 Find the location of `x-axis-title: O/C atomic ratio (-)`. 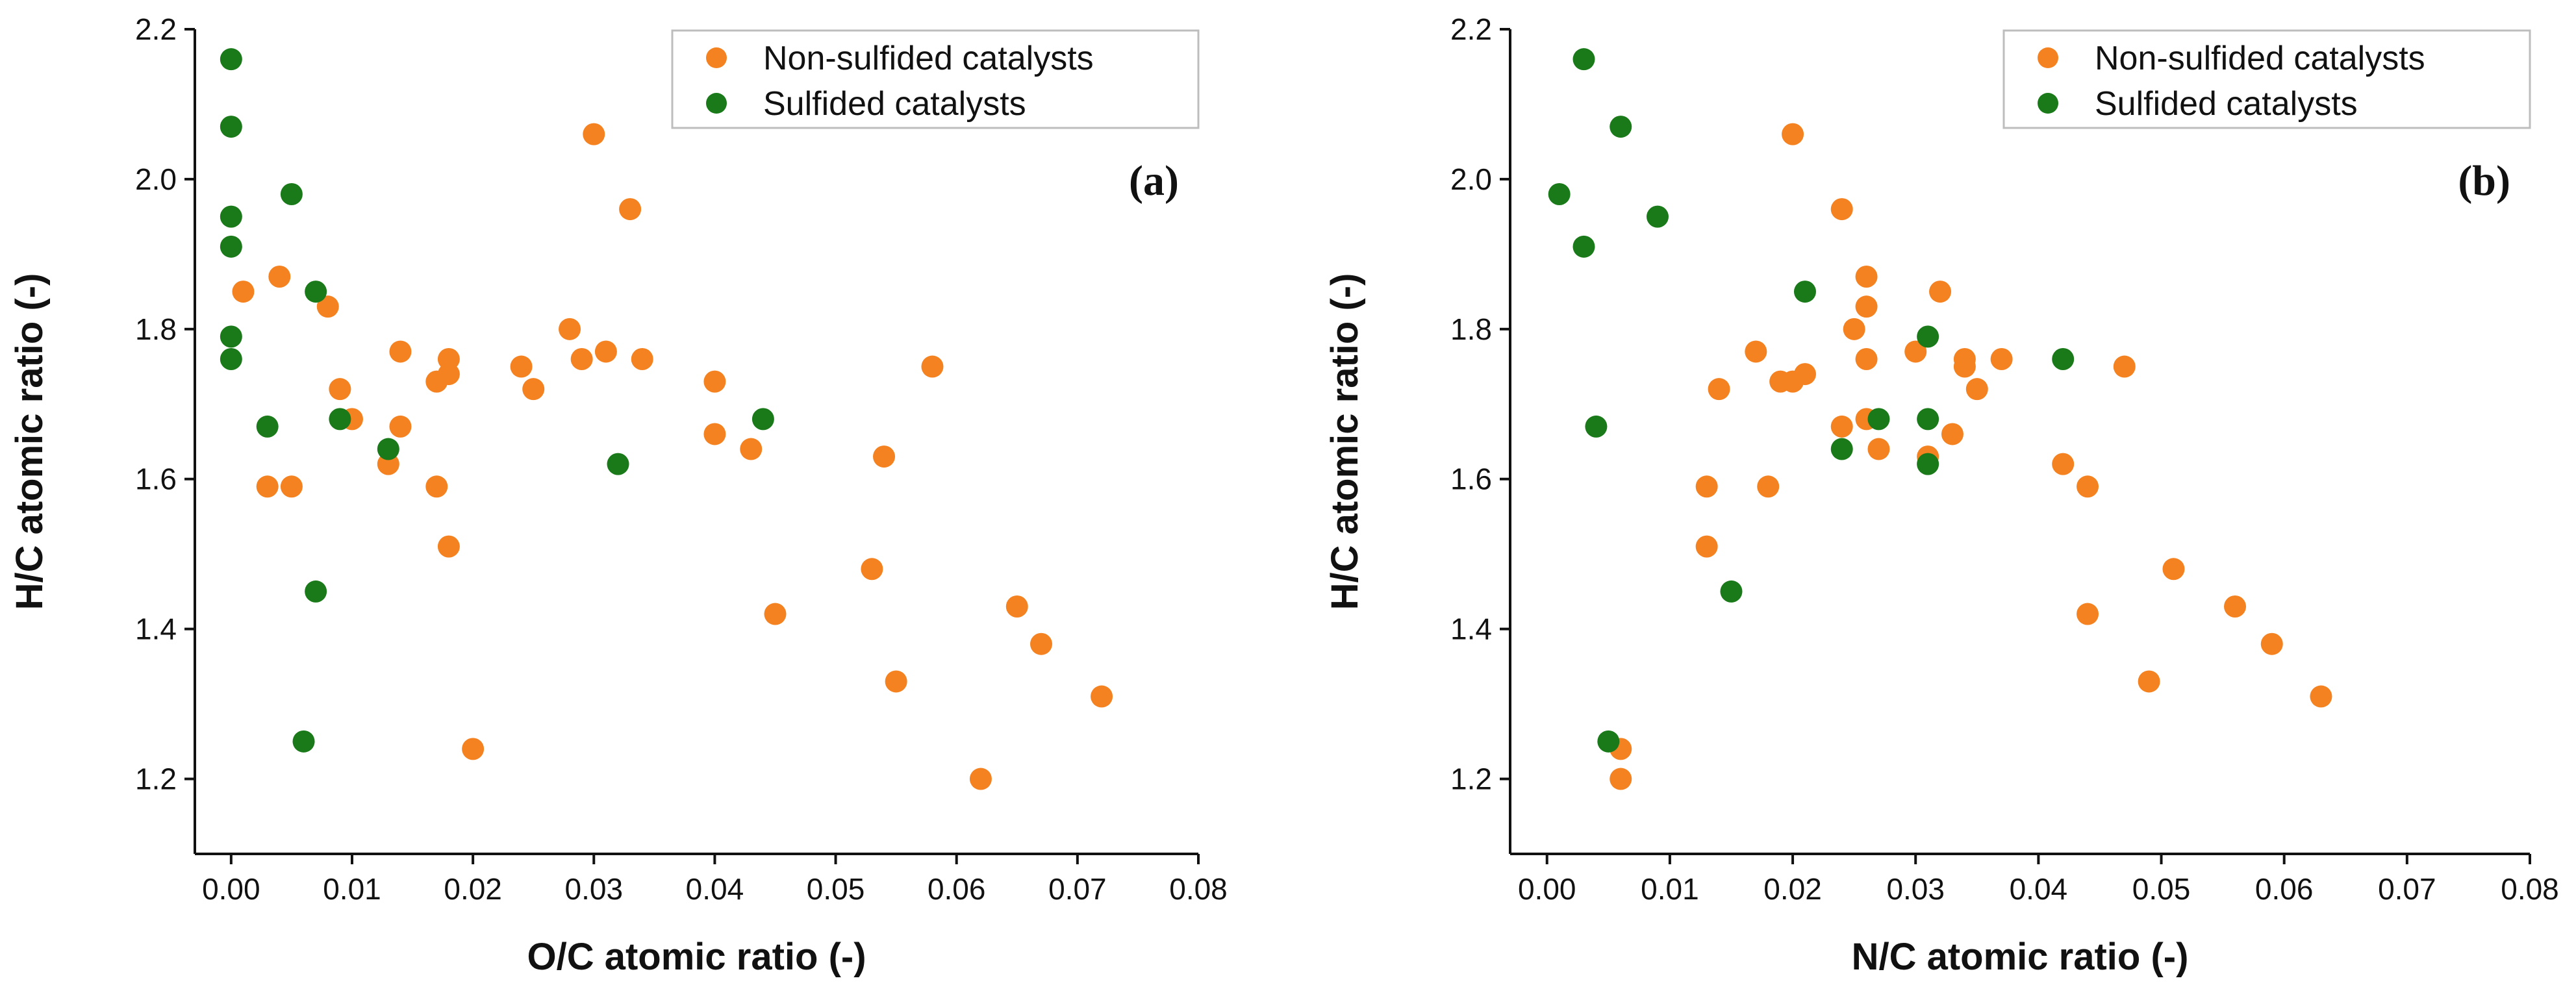

x-axis-title: O/C atomic ratio (-) is located at coordinates (696, 957).